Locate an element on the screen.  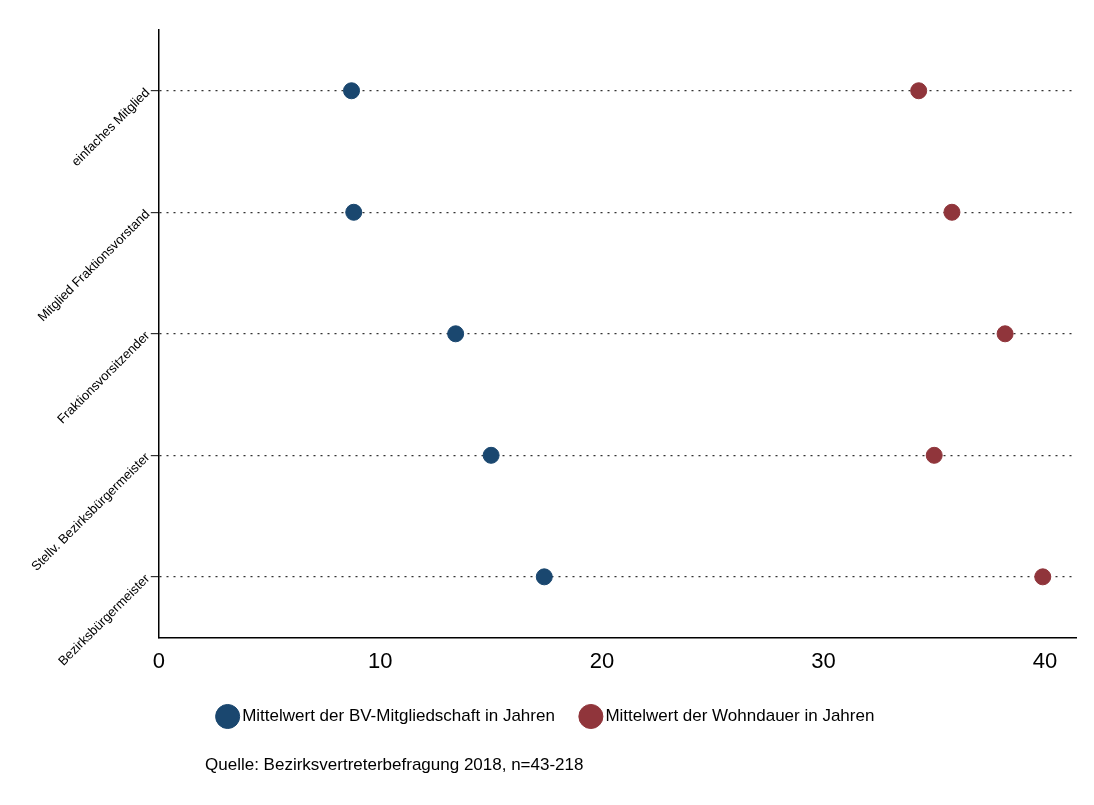
x-tick-label: 0 is located at coordinates (158, 660).